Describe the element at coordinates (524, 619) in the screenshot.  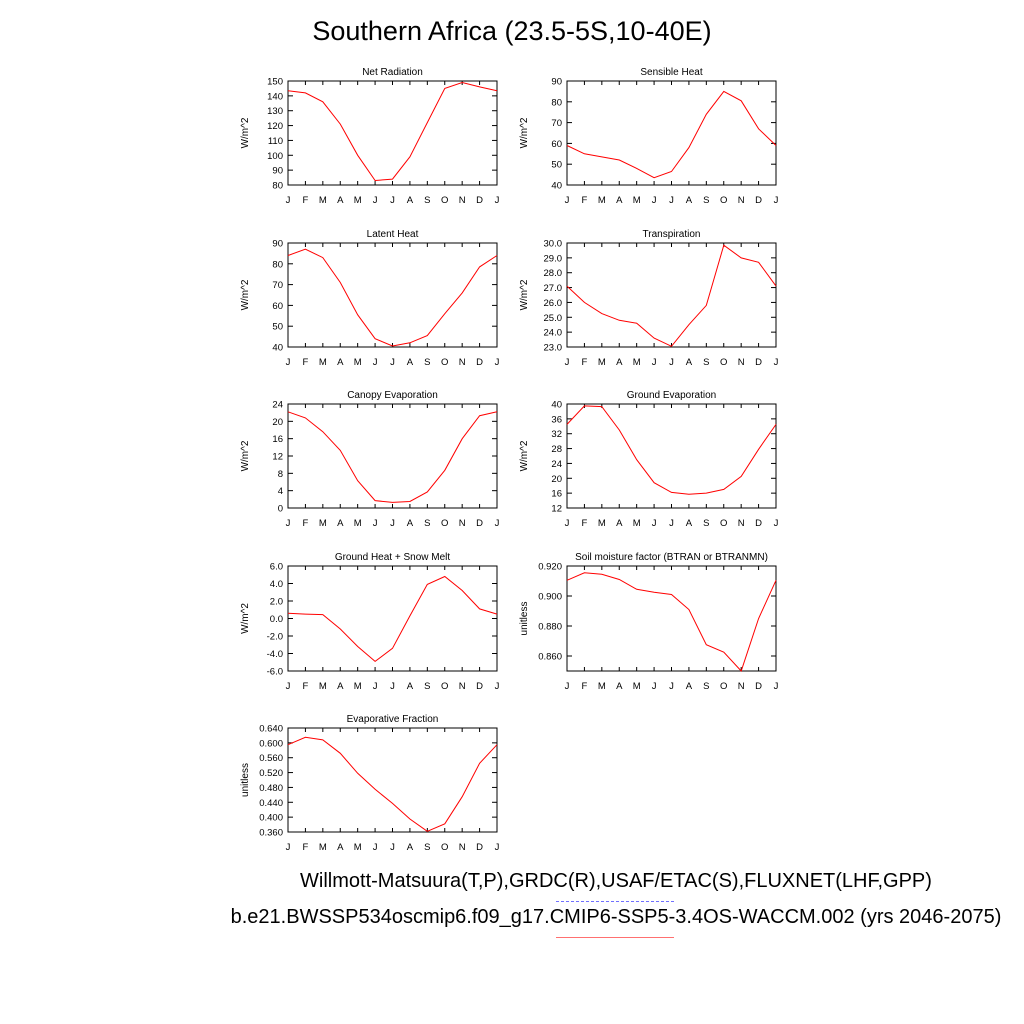
I see `y-axis-label: unitless` at that location.